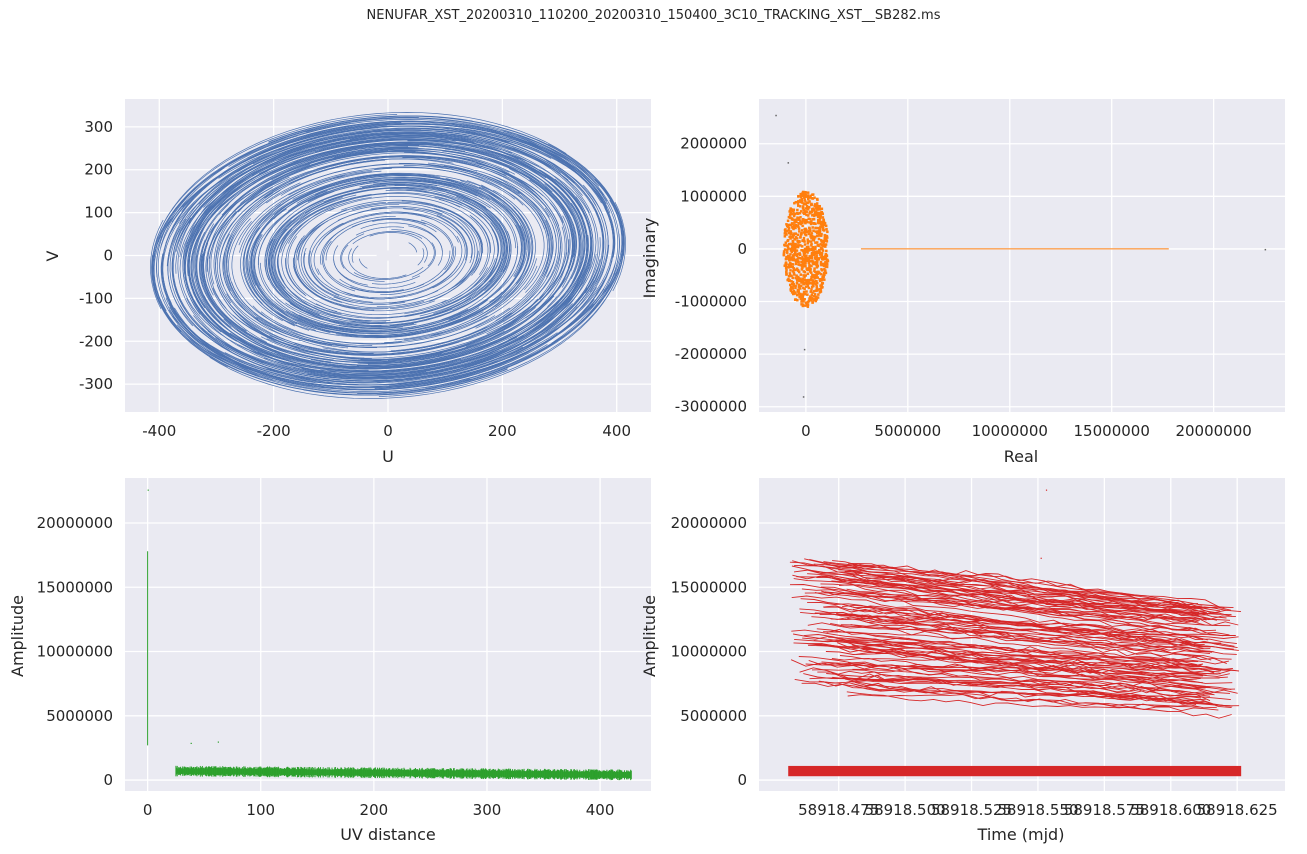  Describe the element at coordinates (487, 810) in the screenshot. I see `x-tick-label: 300` at that location.